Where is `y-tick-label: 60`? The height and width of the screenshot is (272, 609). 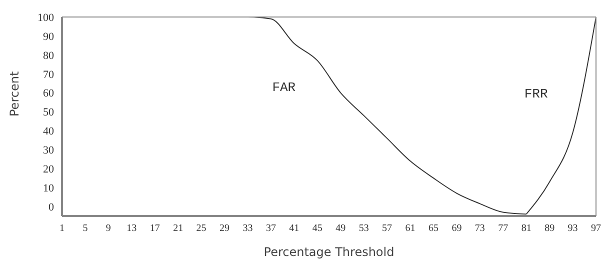
y-tick-label: 60 is located at coordinates (48, 94).